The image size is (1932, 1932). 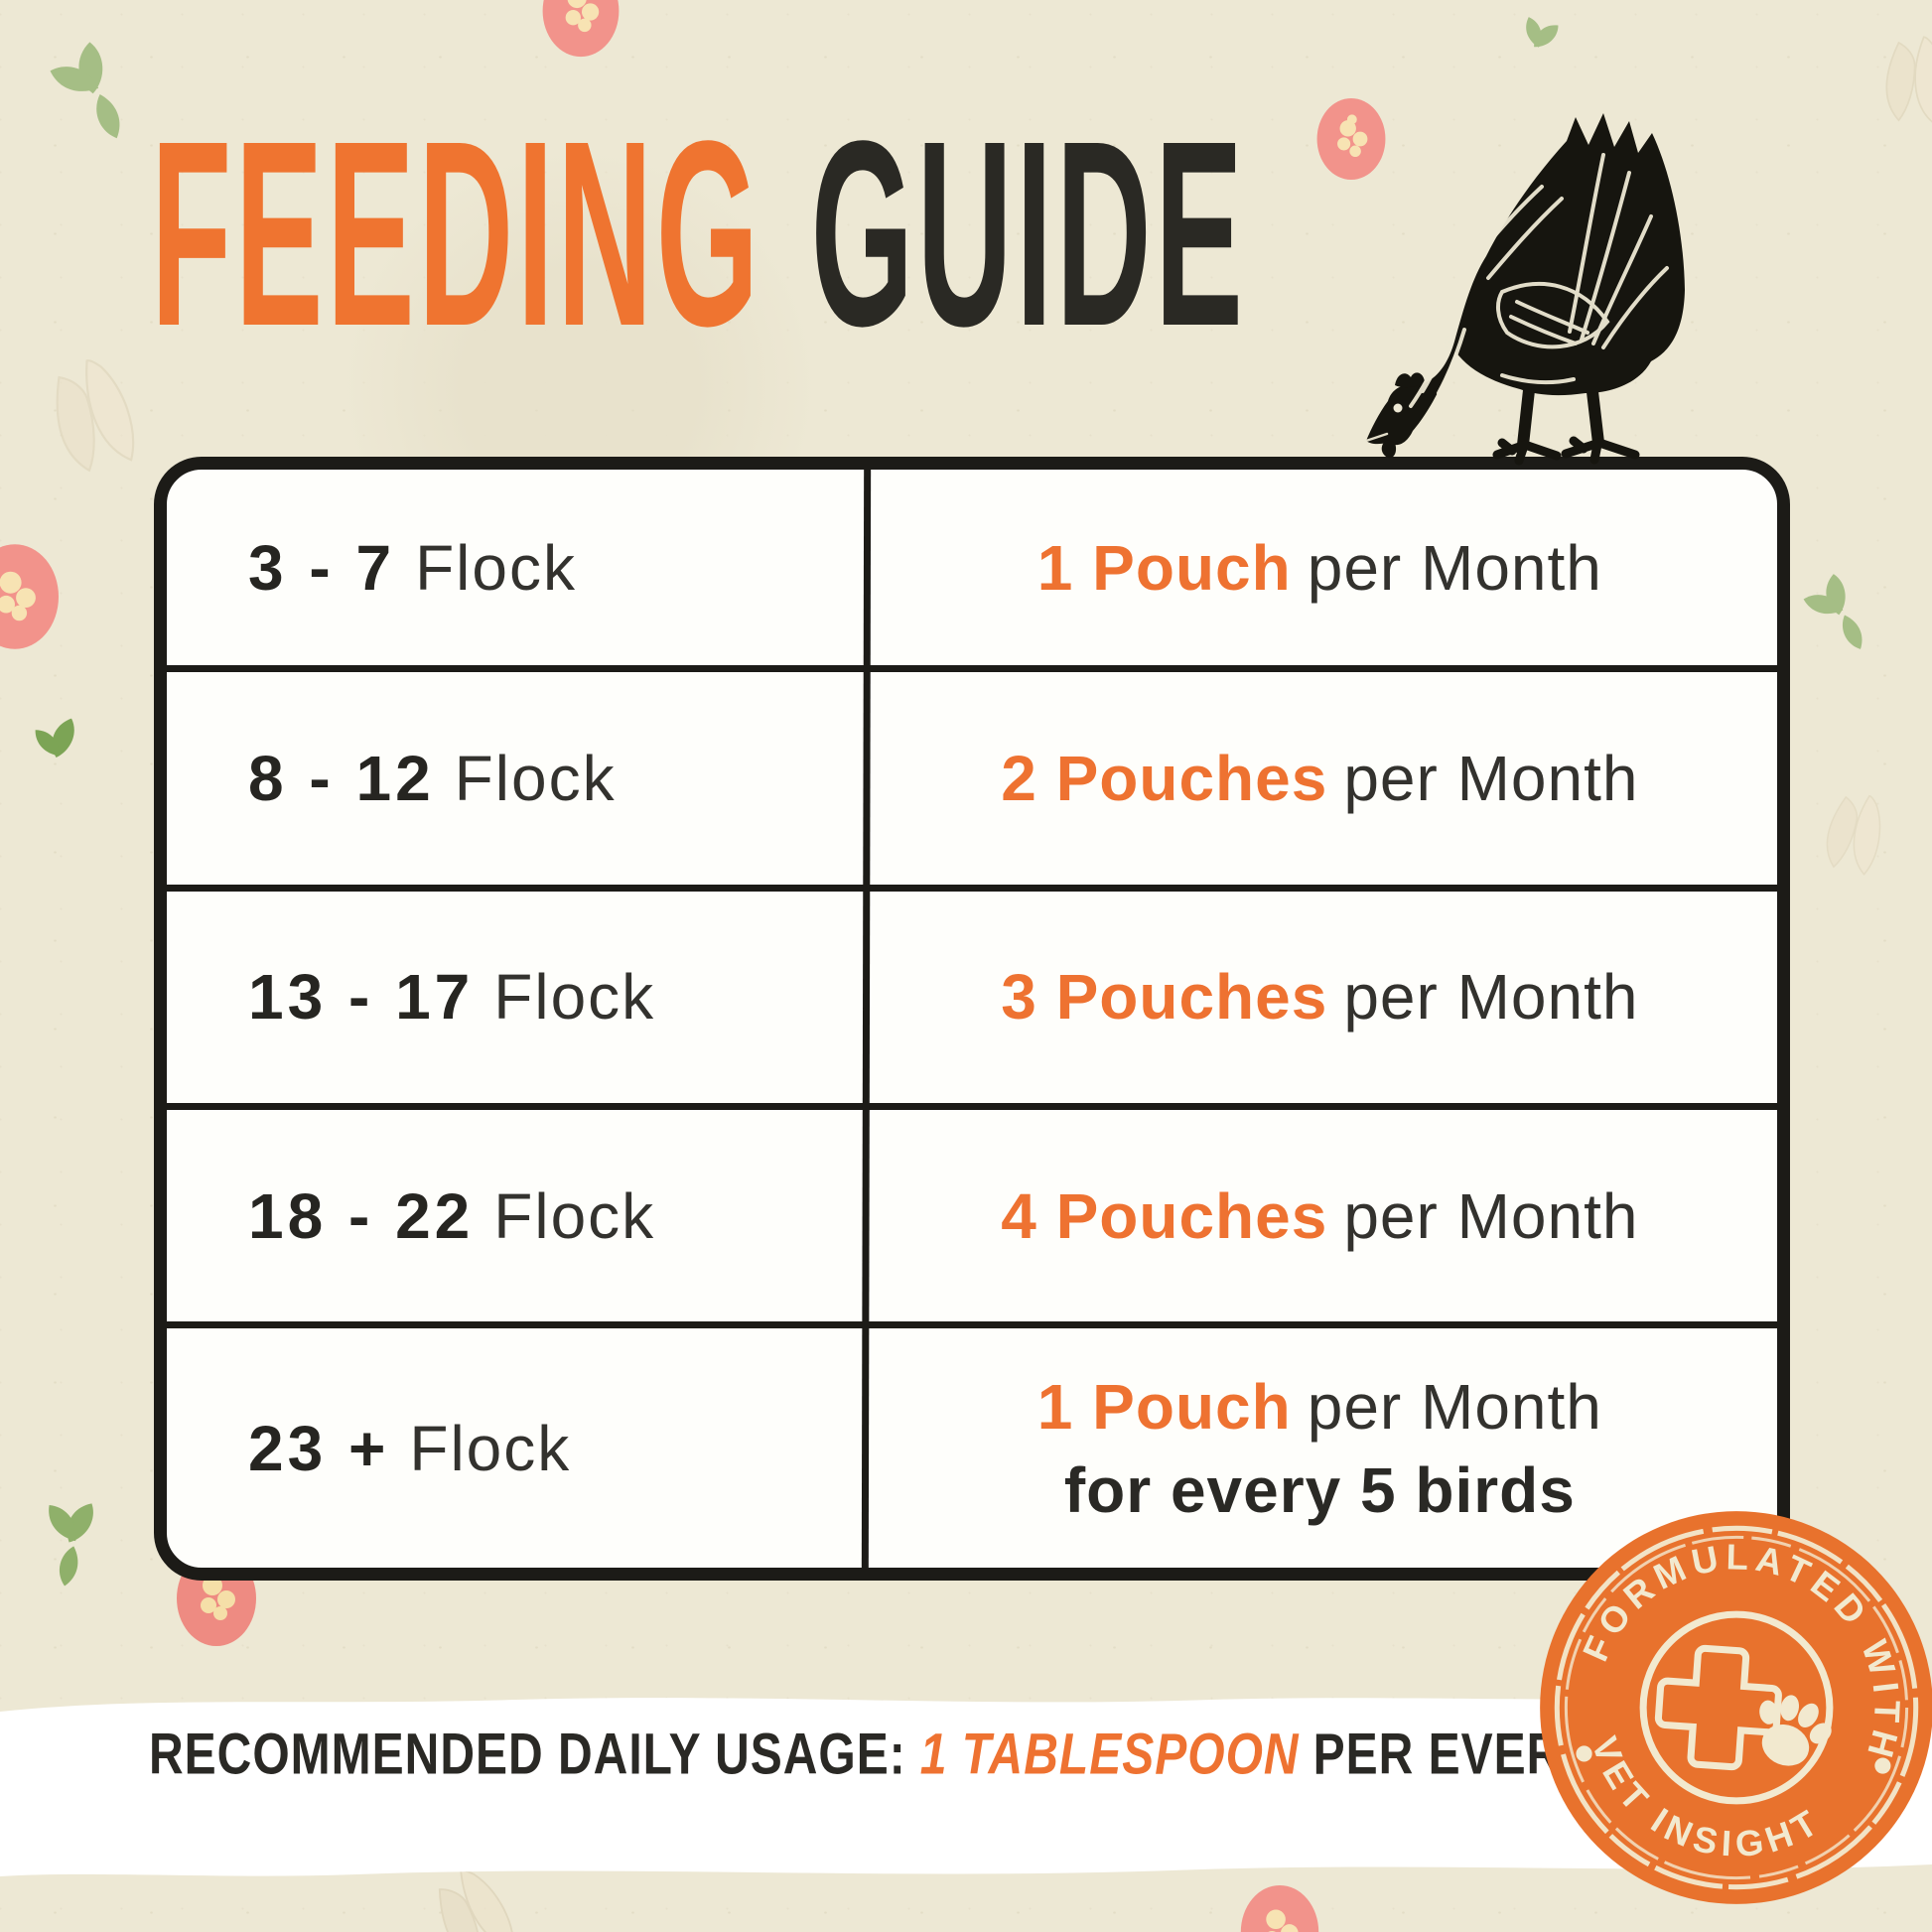 I want to click on page-title: FEEDING GUIDE, so click(x=699, y=234).